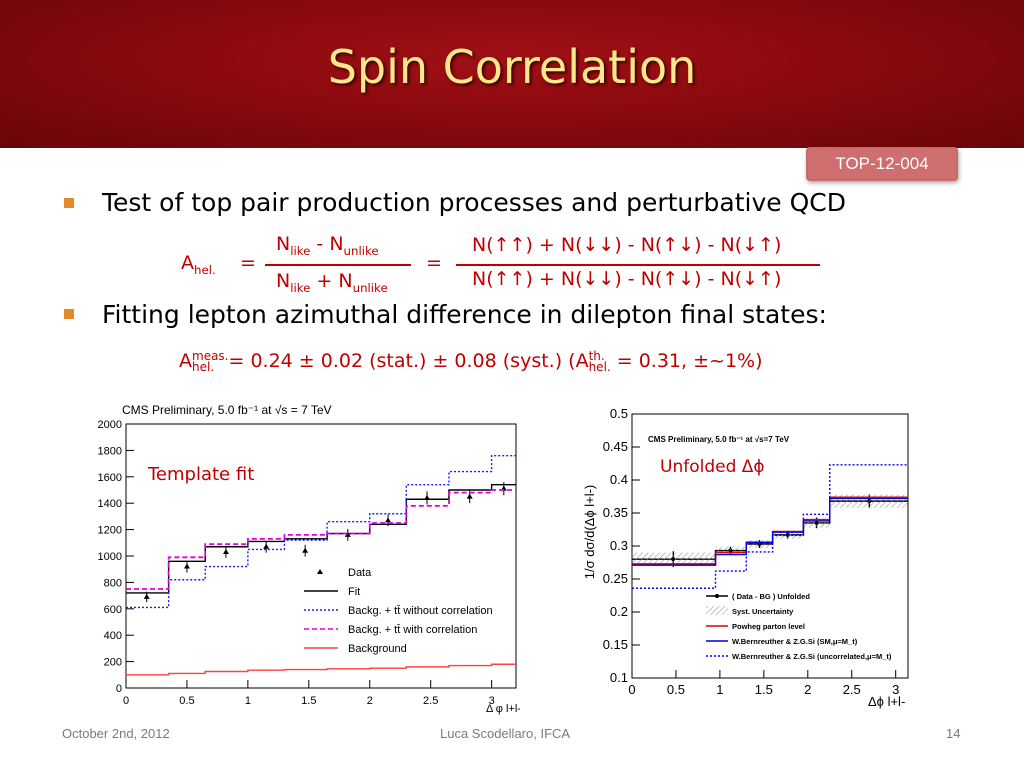 This screenshot has width=1024, height=768. I want to click on chart-header: CMS Preliminary, 5.0 fb⁻¹ at √s=7 TeV, so click(719, 439).